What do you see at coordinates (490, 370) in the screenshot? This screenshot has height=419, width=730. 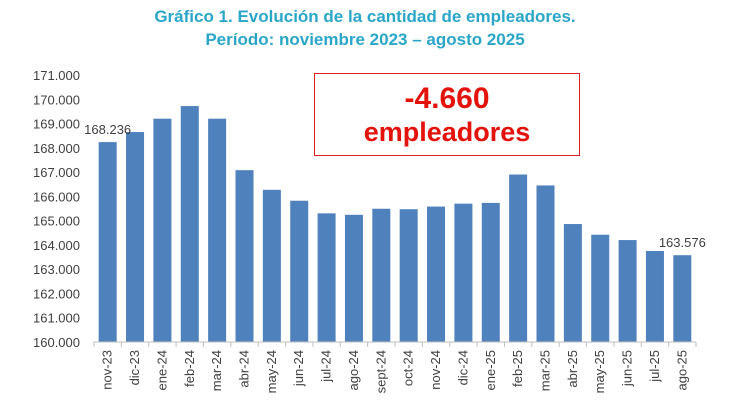 I see `x-tick-label: ene-25` at bounding box center [490, 370].